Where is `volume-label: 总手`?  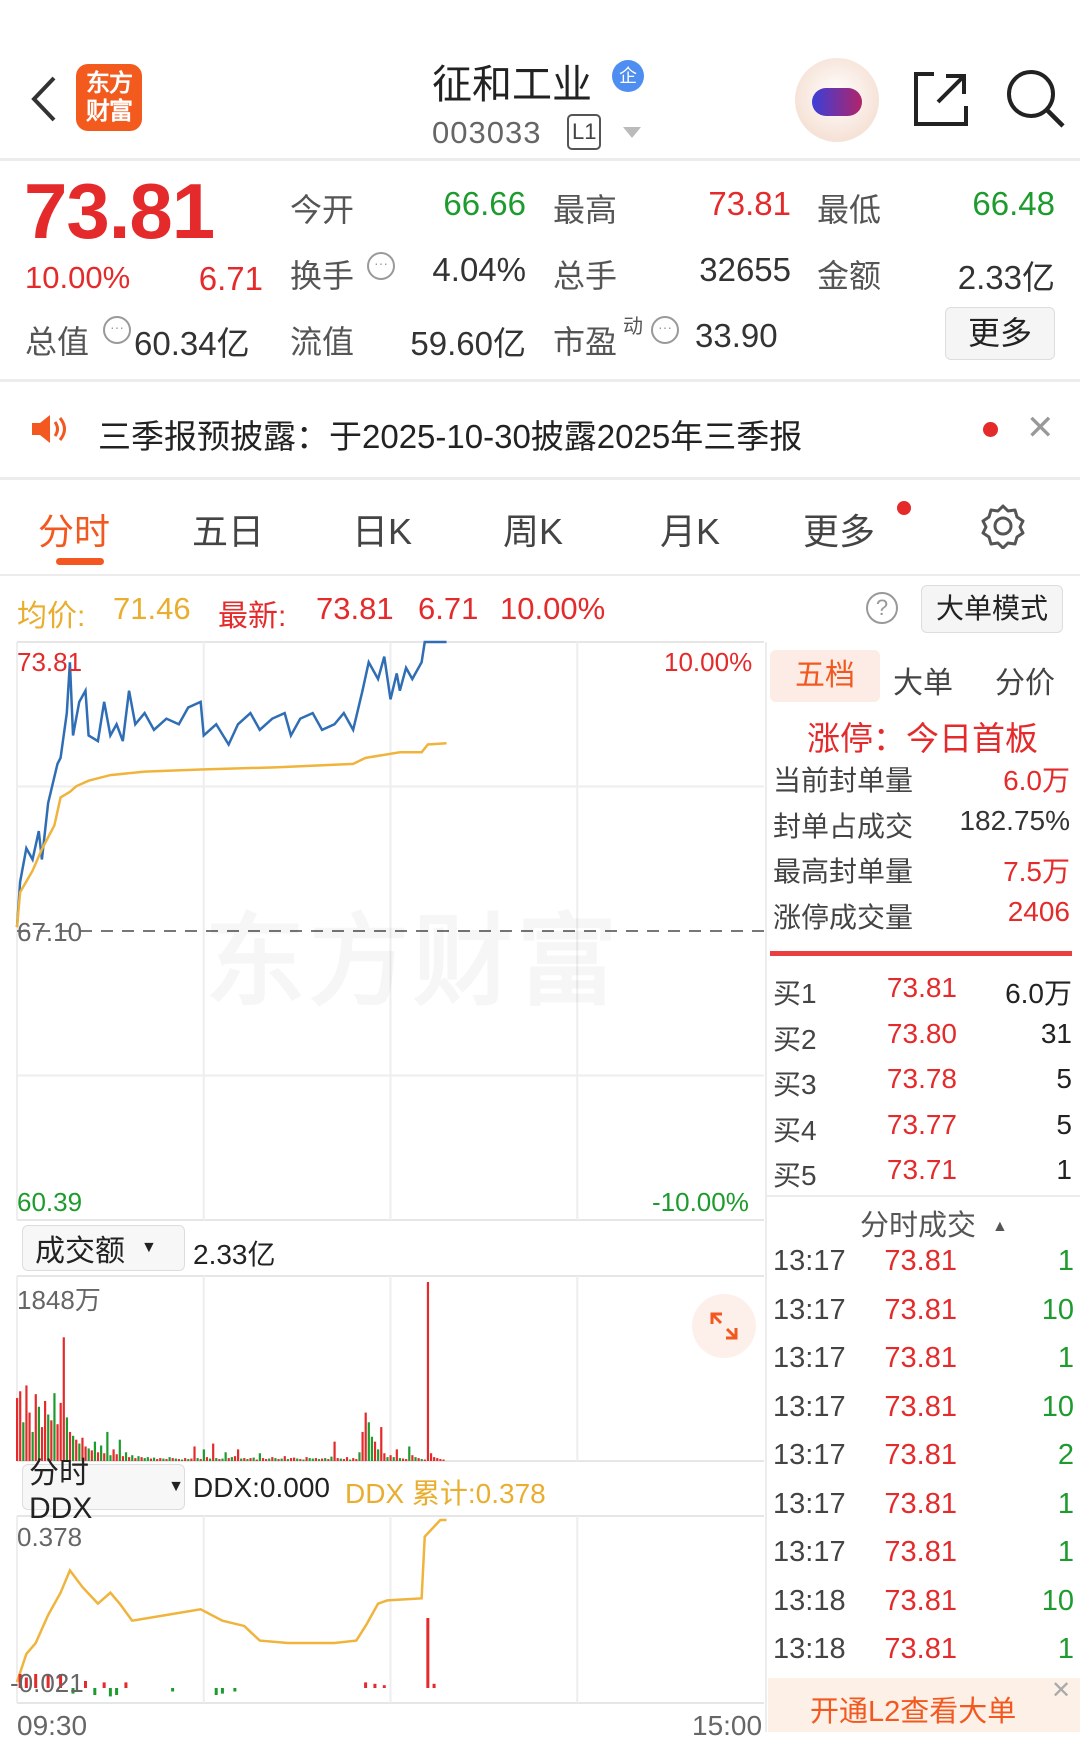 volume-label: 总手 is located at coordinates (585, 276).